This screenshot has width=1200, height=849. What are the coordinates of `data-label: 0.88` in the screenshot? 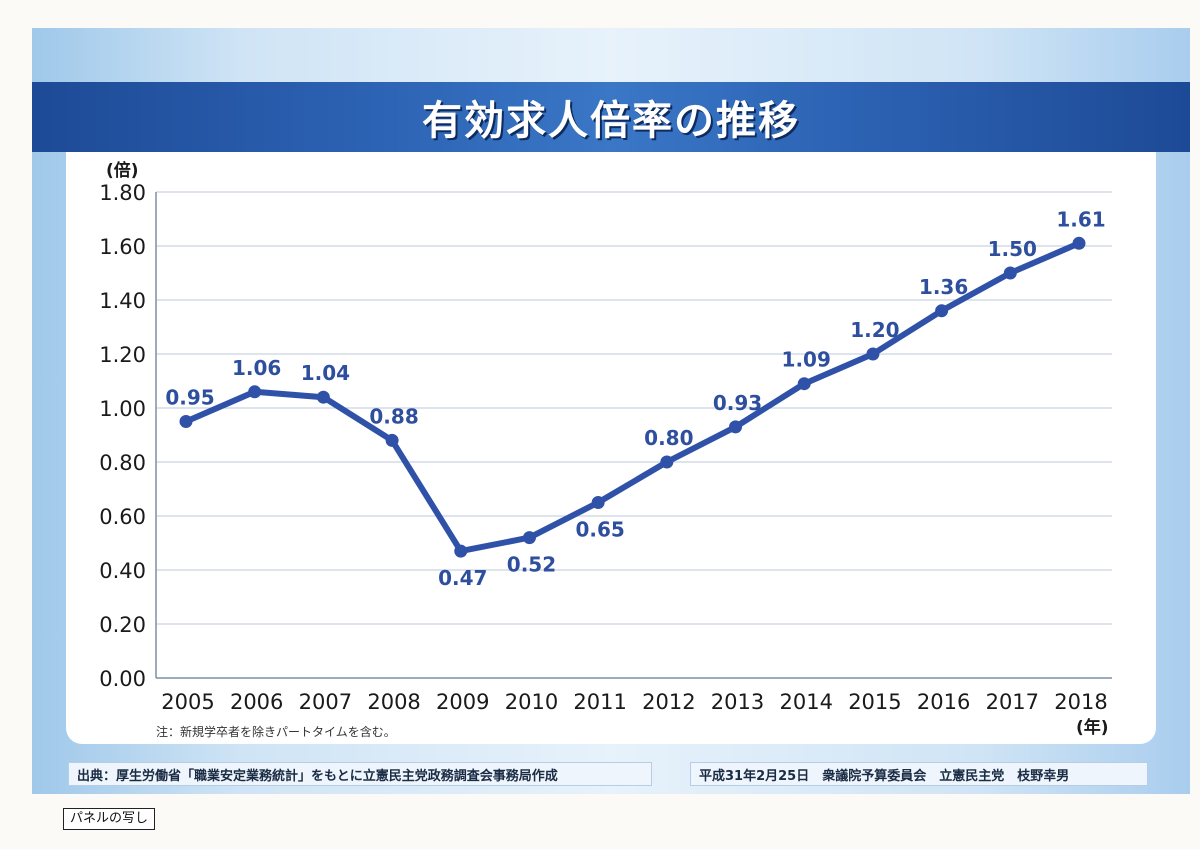 It's located at (393, 416).